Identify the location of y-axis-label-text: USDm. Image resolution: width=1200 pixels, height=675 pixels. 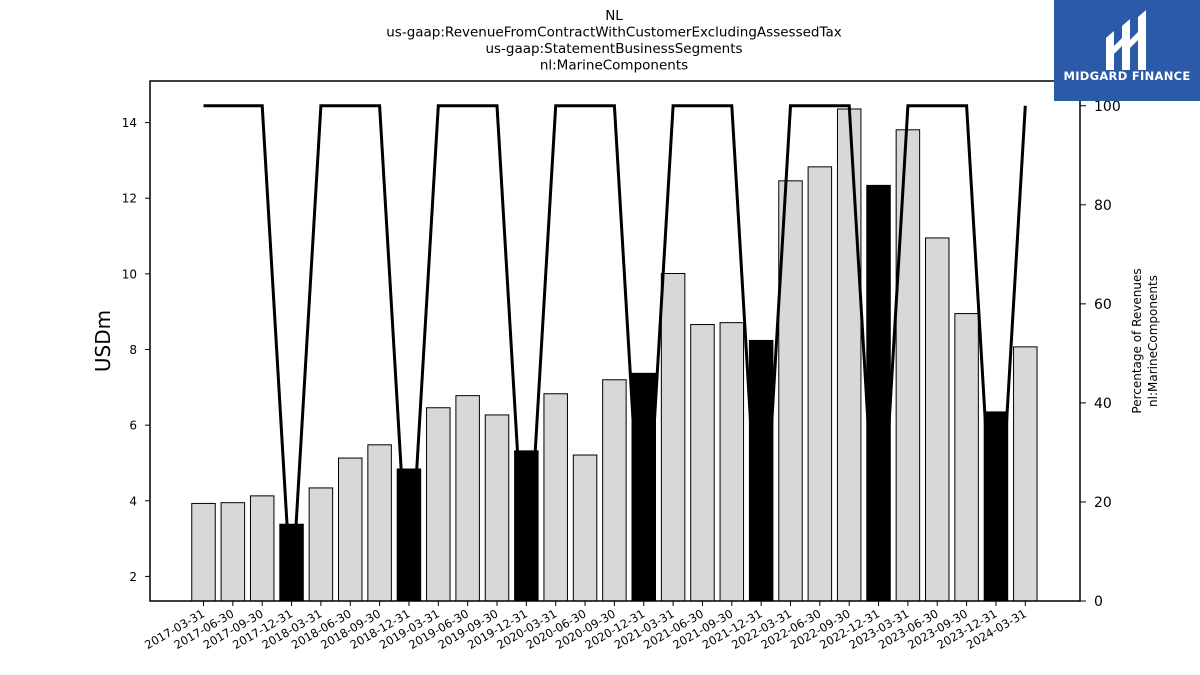
(103, 341).